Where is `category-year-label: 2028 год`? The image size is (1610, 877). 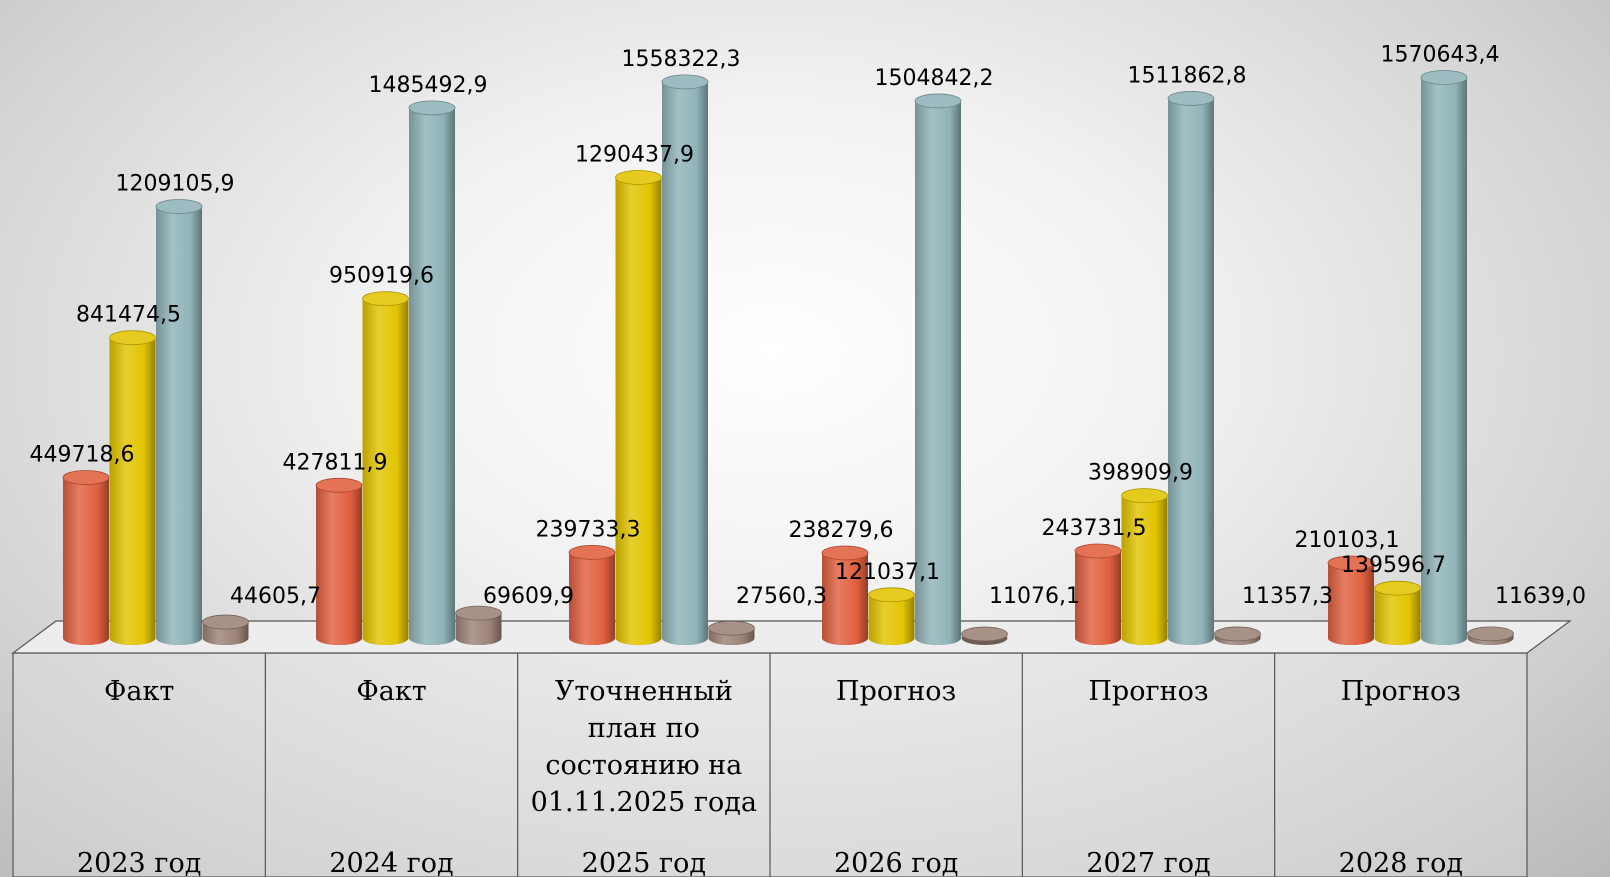
category-year-label: 2028 год is located at coordinates (1401, 862).